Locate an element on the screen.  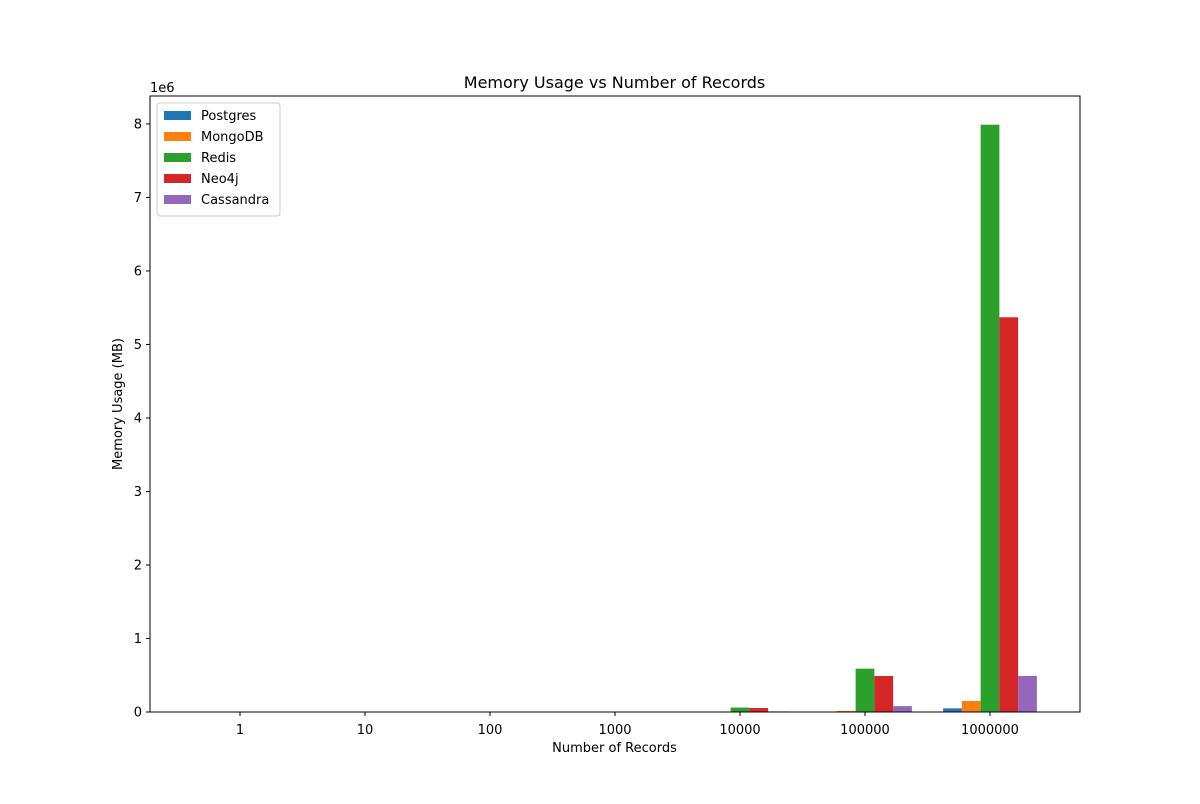
legend-swatch-mongodb is located at coordinates (177, 136).